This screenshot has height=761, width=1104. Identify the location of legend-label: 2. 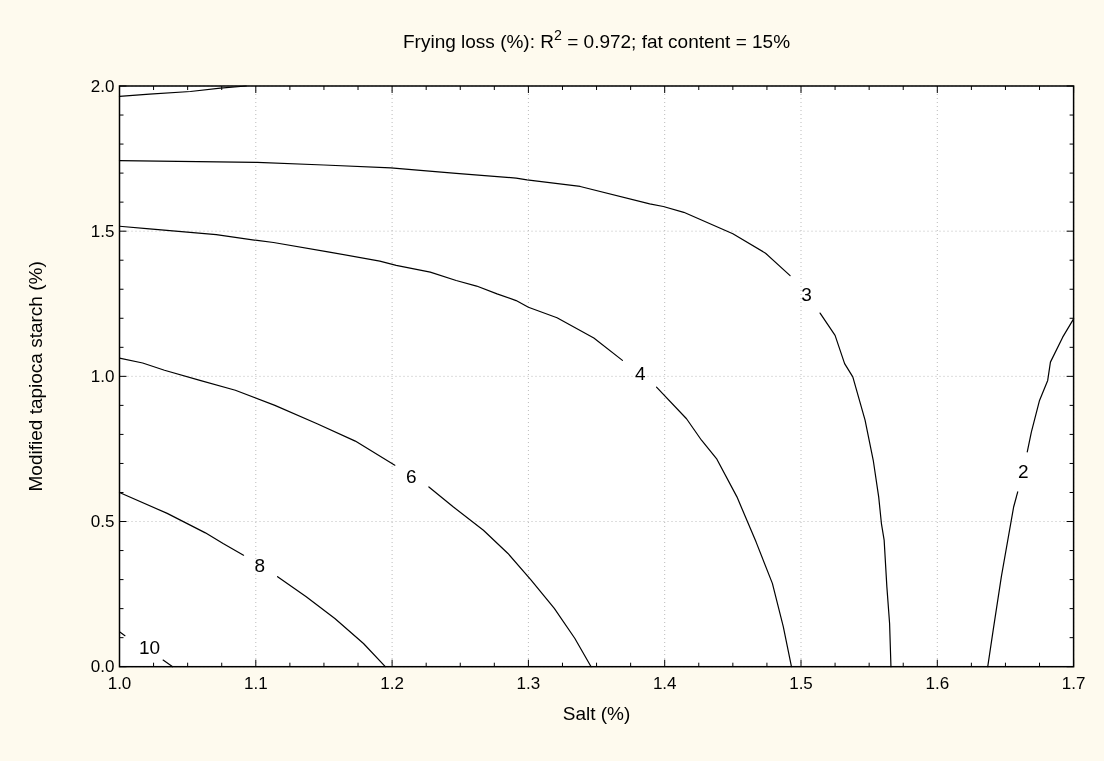
(1023, 472).